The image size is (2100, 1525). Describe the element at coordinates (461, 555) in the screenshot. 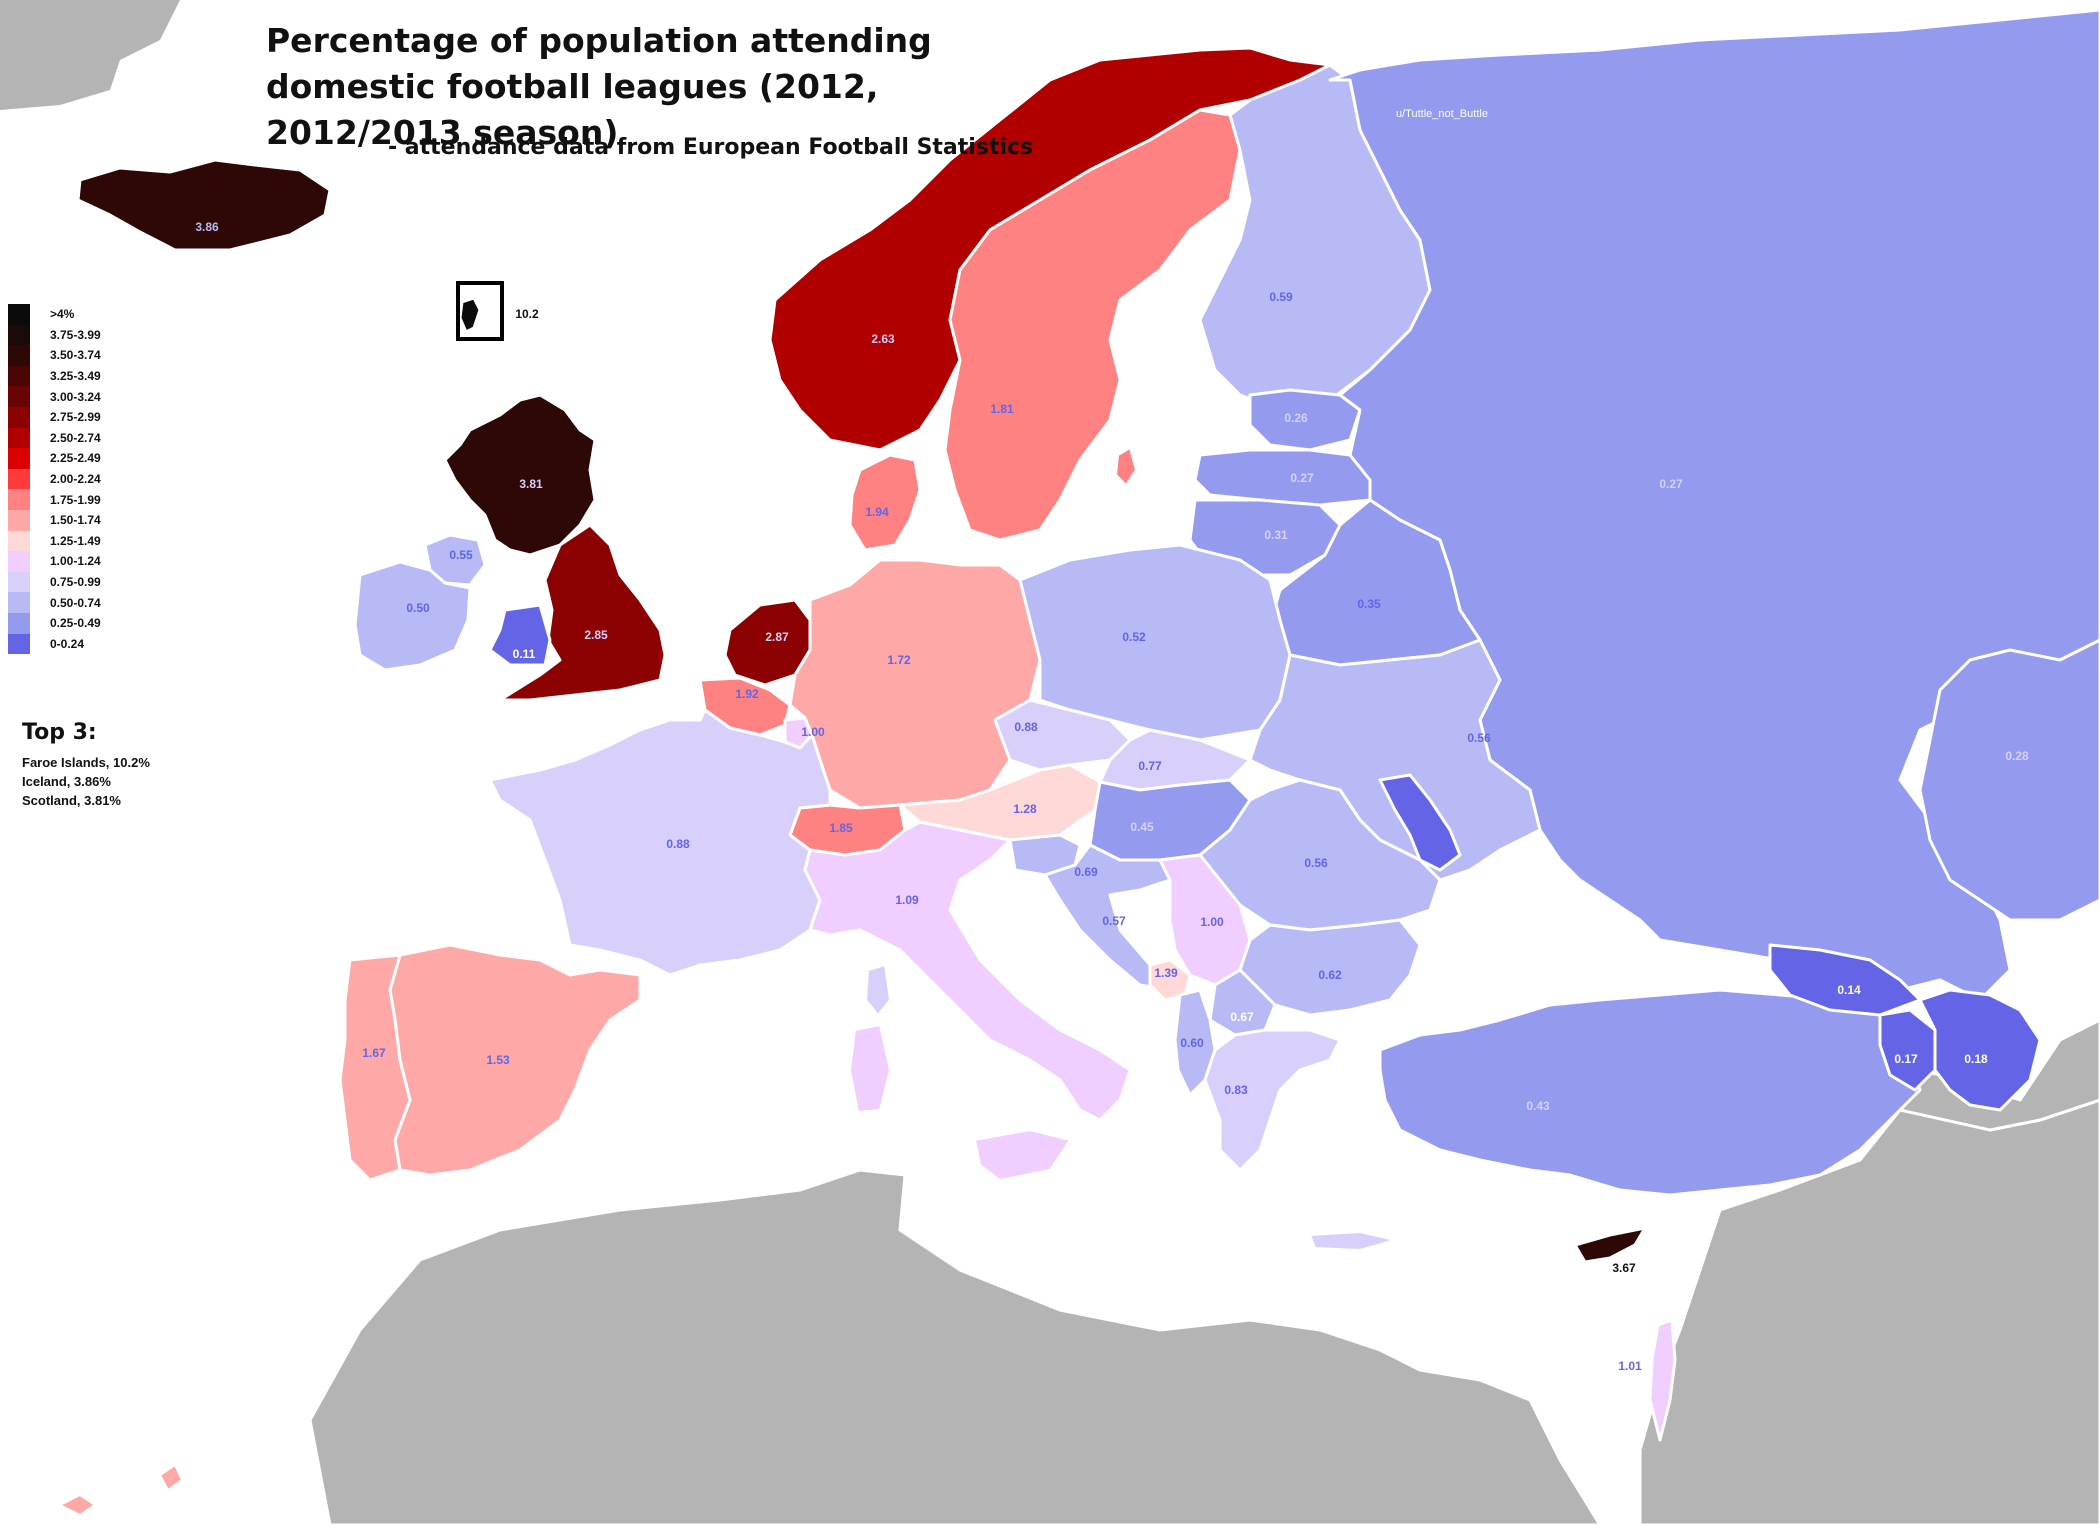

I see `label-northern-ireland: 0.55` at that location.